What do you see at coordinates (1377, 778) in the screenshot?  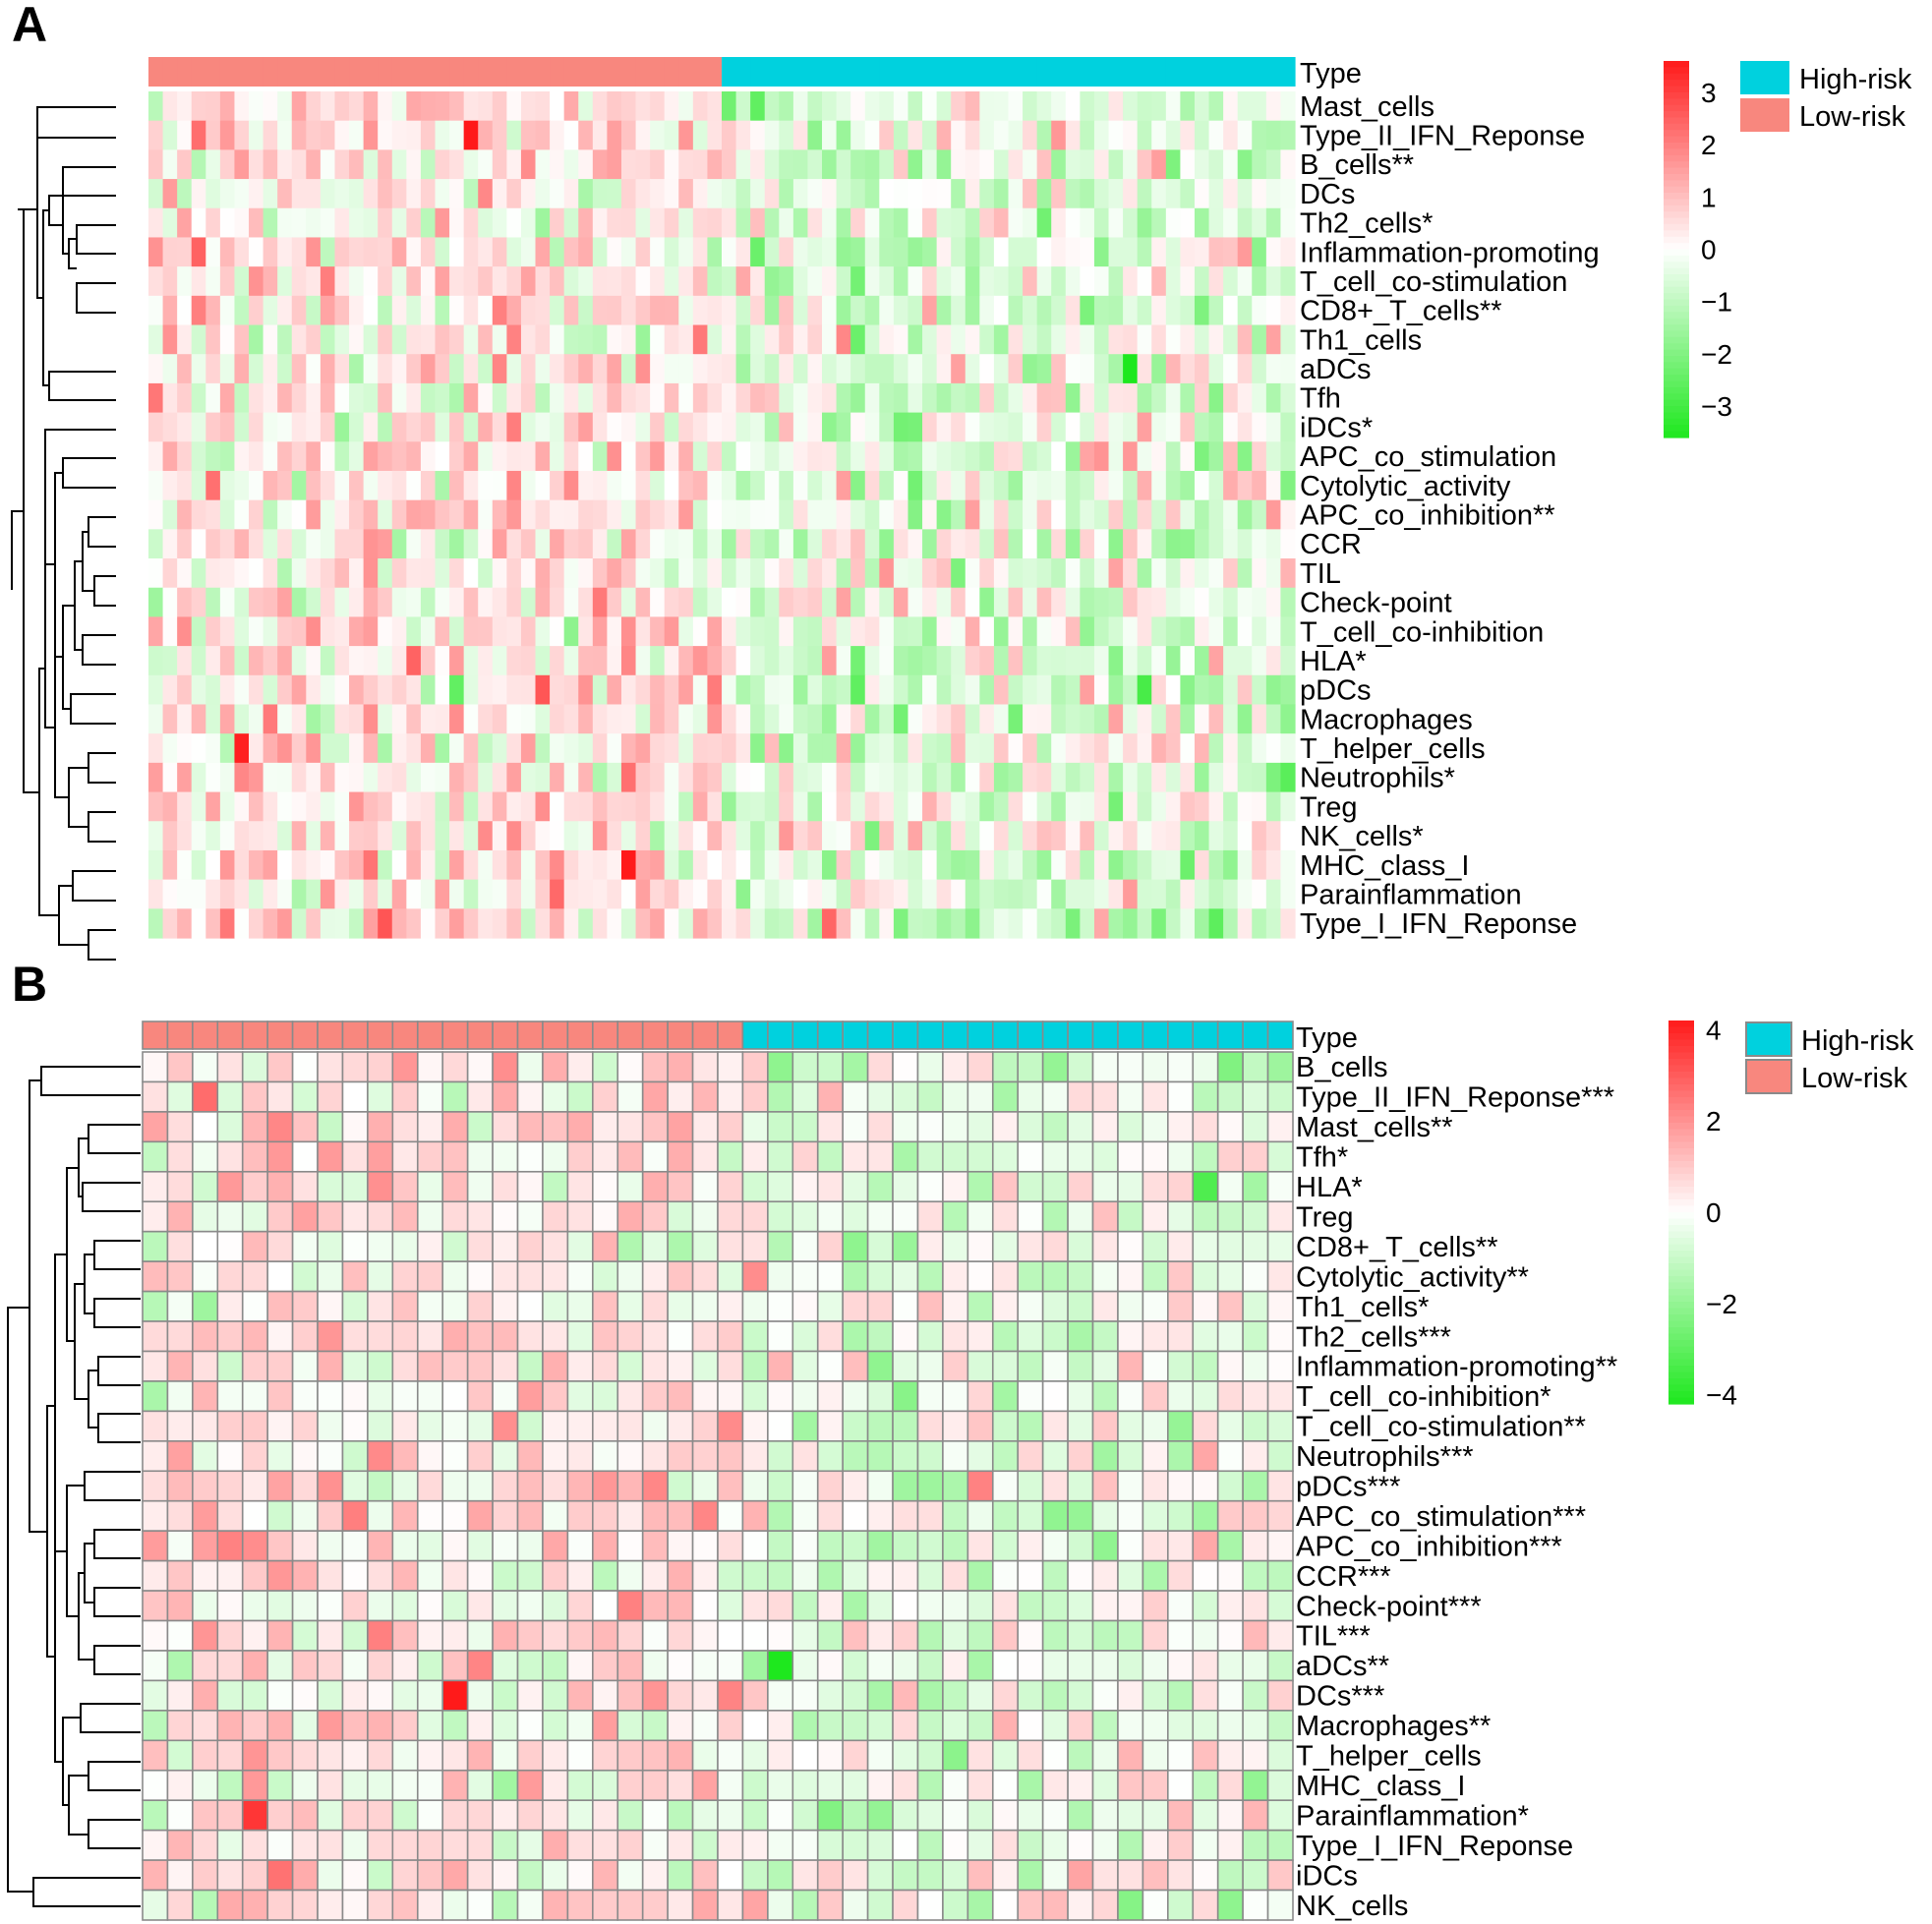 I see `row-label: Neutrophils*` at bounding box center [1377, 778].